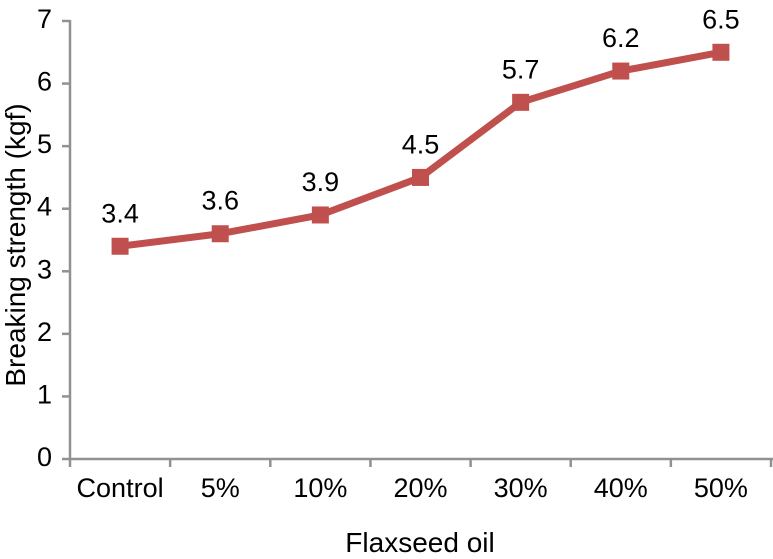  I want to click on data-point-label: 5.7, so click(521, 69).